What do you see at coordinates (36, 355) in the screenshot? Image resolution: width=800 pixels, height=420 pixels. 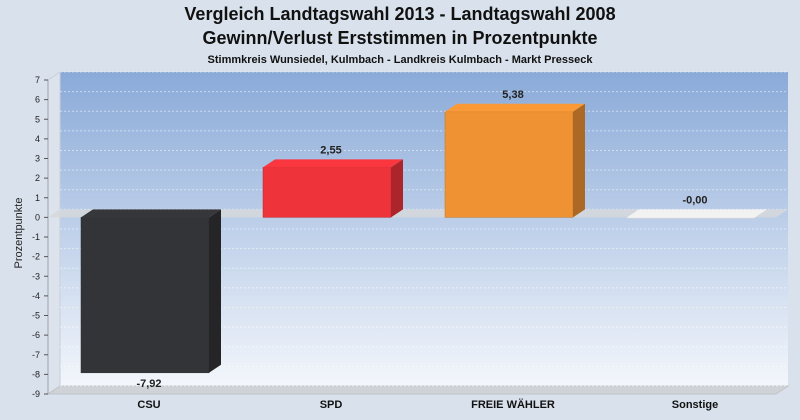 I see `y-tick-label: -7` at bounding box center [36, 355].